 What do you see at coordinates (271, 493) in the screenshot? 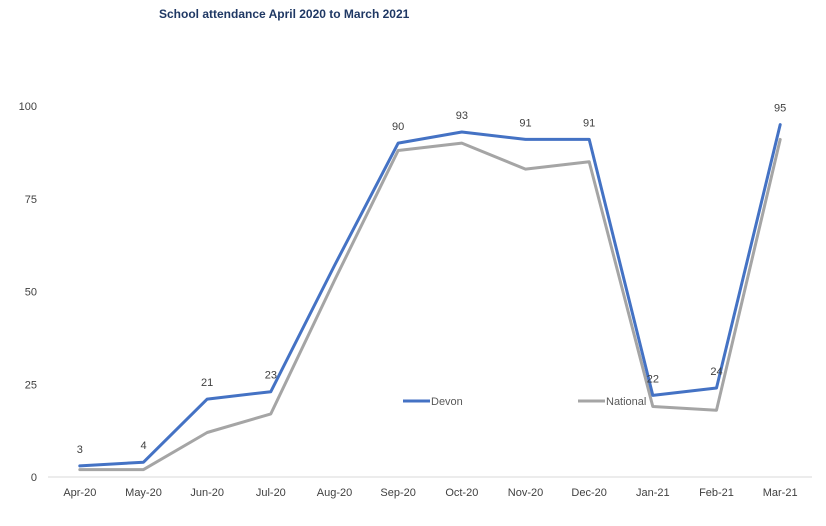
I see `x-tick-label: Jul-20` at bounding box center [271, 493].